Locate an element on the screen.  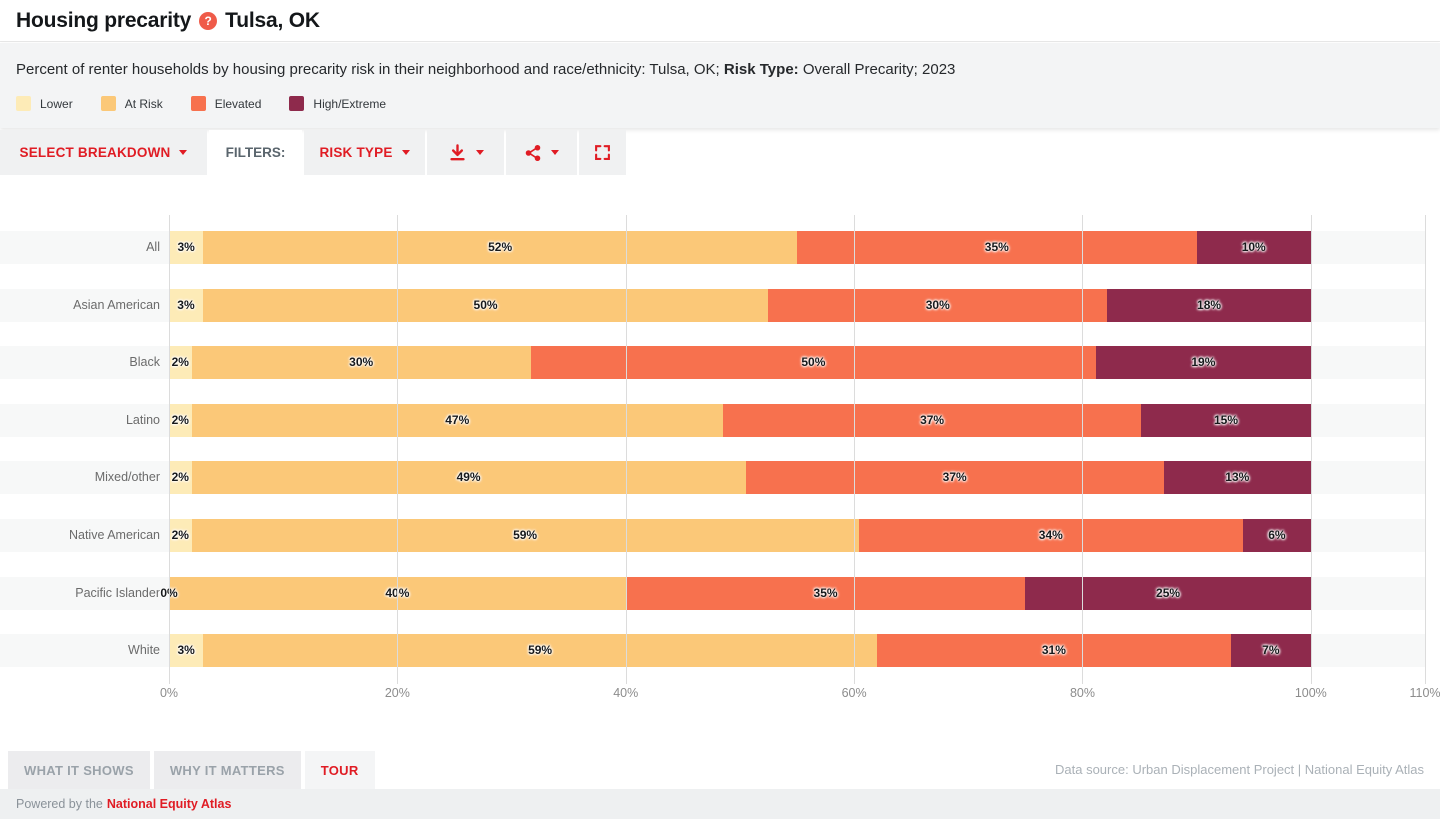
bar-value-label: 37% is located at coordinates (954, 477).